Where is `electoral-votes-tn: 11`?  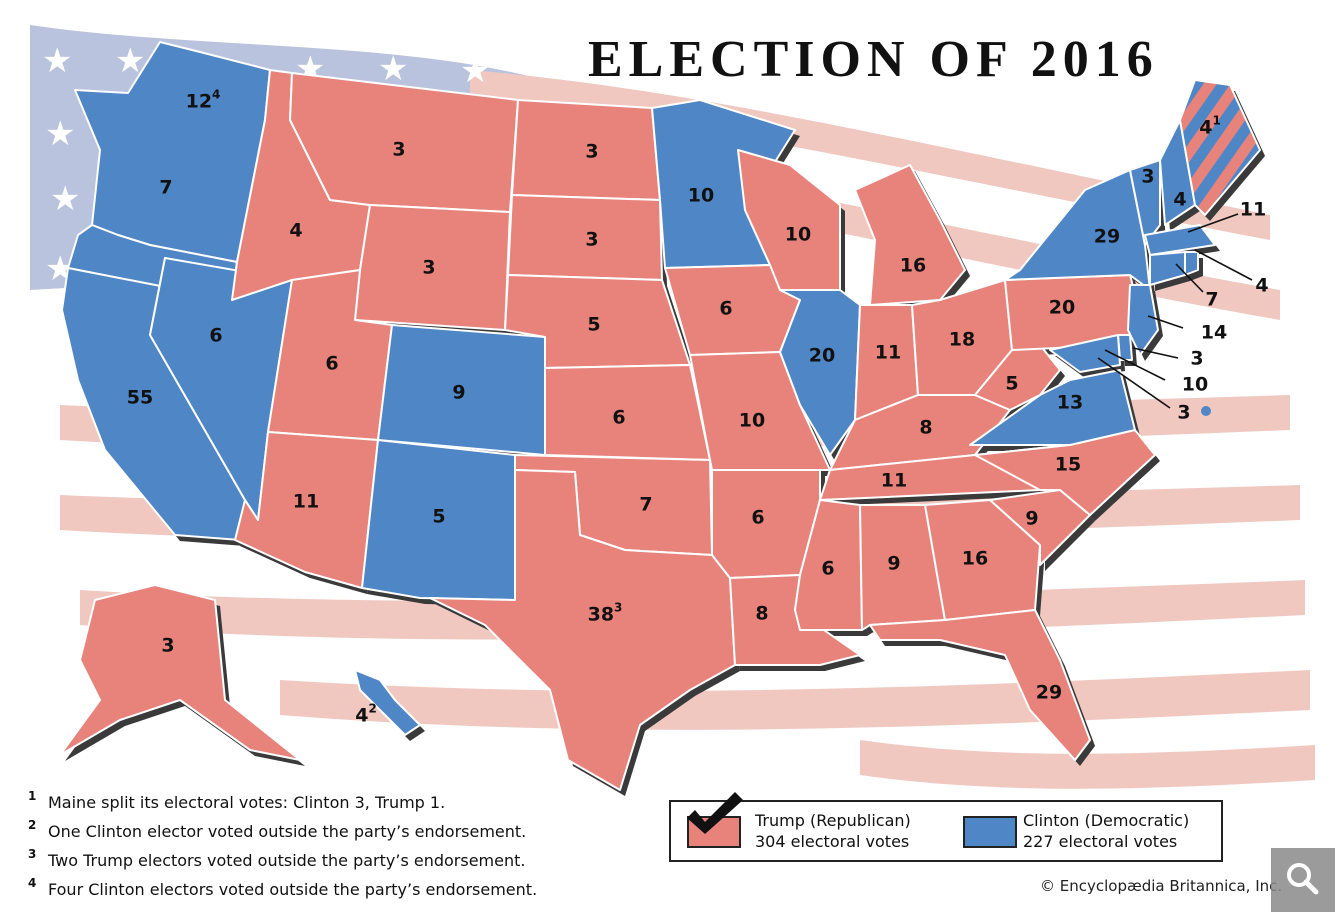
electoral-votes-tn: 11 is located at coordinates (894, 480).